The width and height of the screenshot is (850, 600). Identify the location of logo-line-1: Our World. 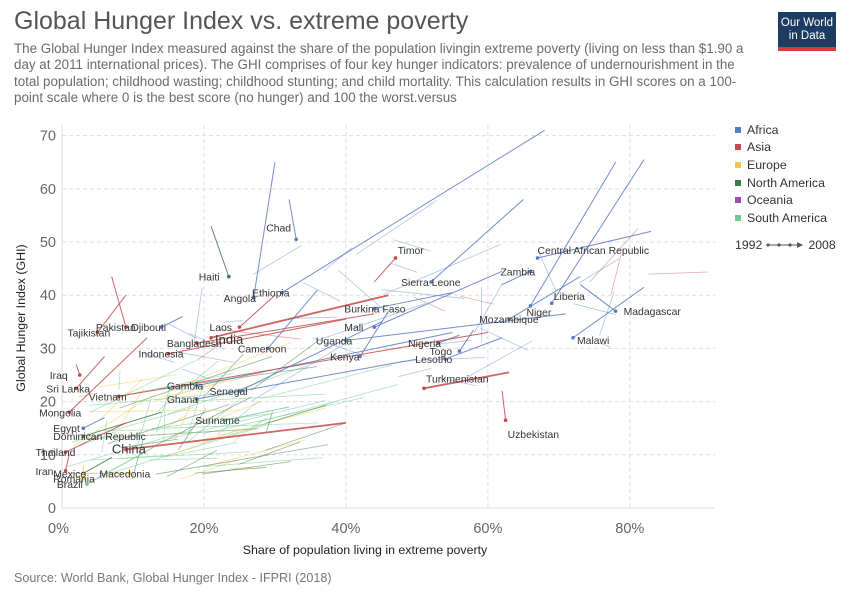
(807, 23).